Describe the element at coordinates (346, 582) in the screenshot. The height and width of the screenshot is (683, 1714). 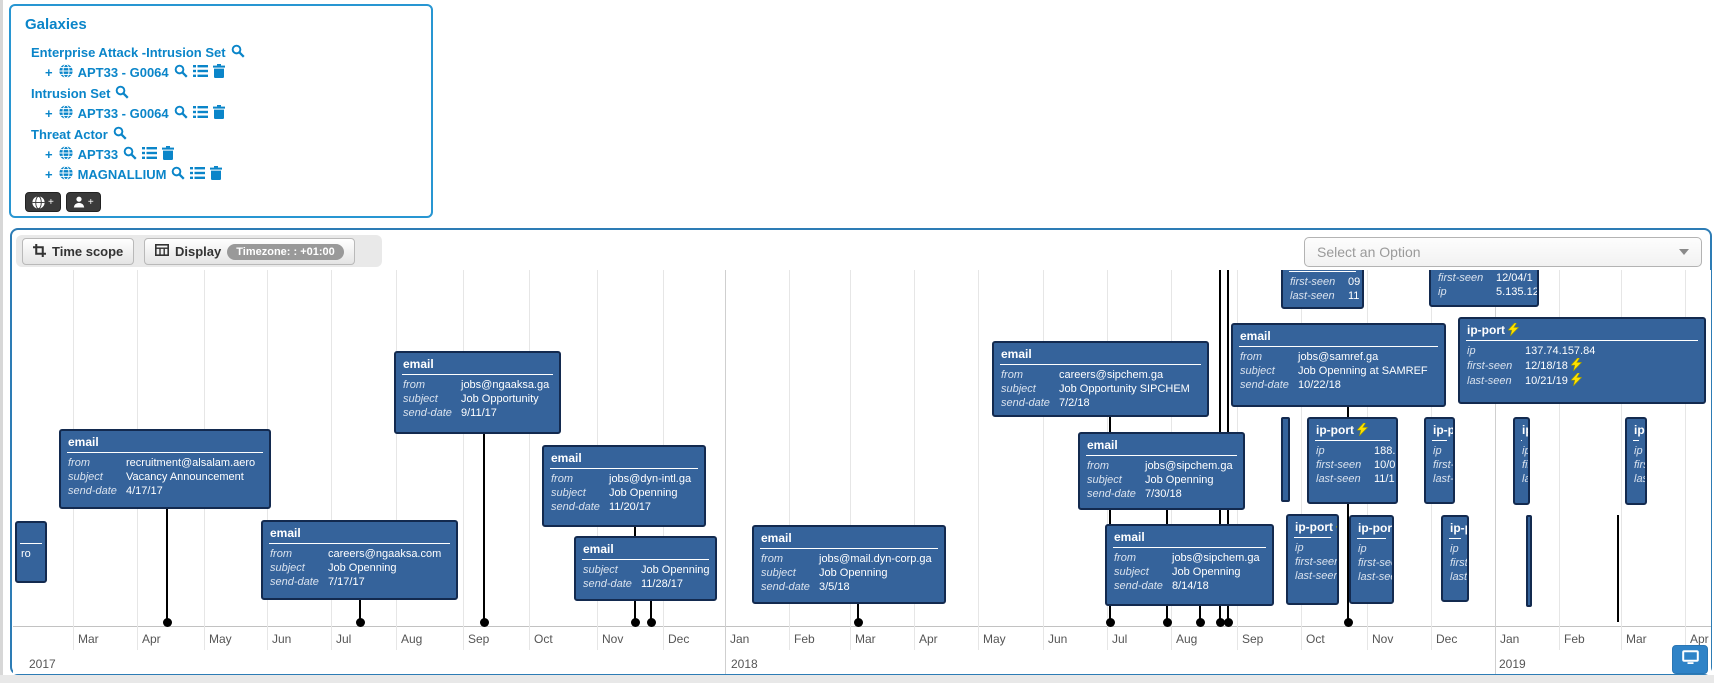
I see `attribute-value: 7/17/17` at that location.